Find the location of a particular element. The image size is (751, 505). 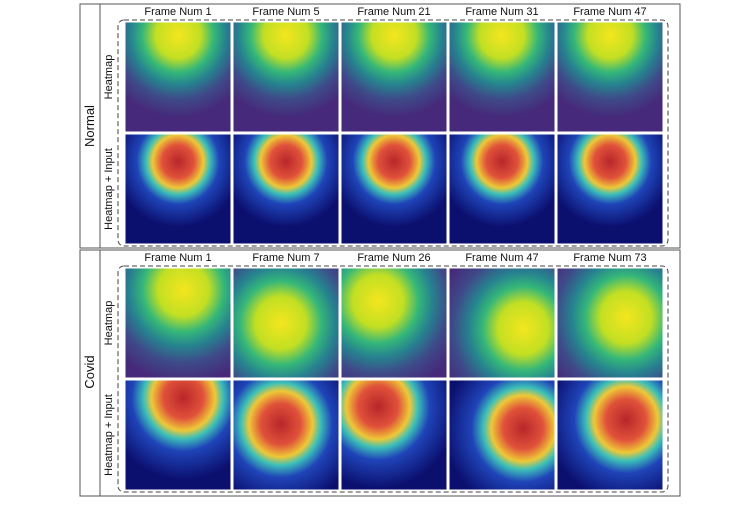

column-title: Frame Num 5 is located at coordinates (285, 12).